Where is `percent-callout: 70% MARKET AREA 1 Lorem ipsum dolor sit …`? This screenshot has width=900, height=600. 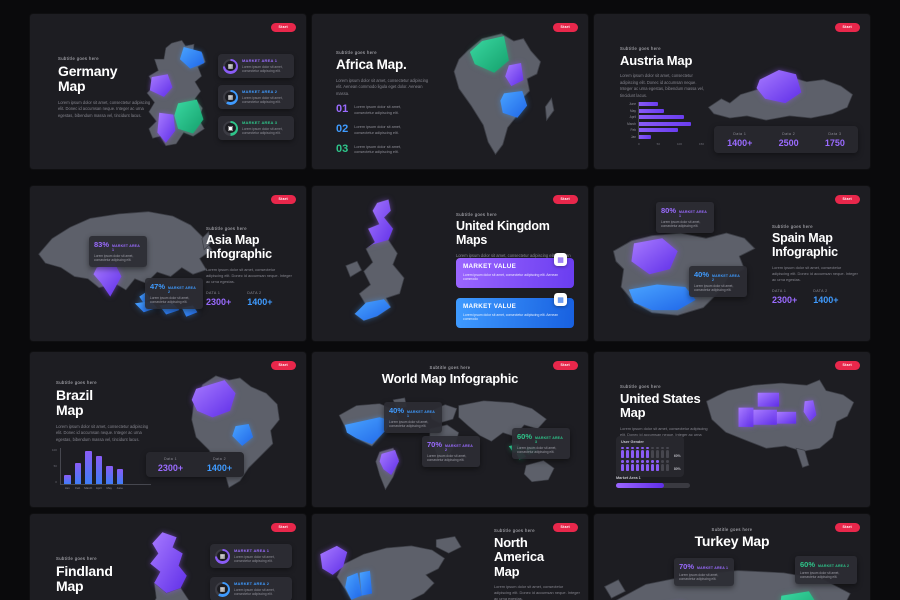 percent-callout: 70% MARKET AREA 1 Lorem ipsum dolor sit … is located at coordinates (704, 572).